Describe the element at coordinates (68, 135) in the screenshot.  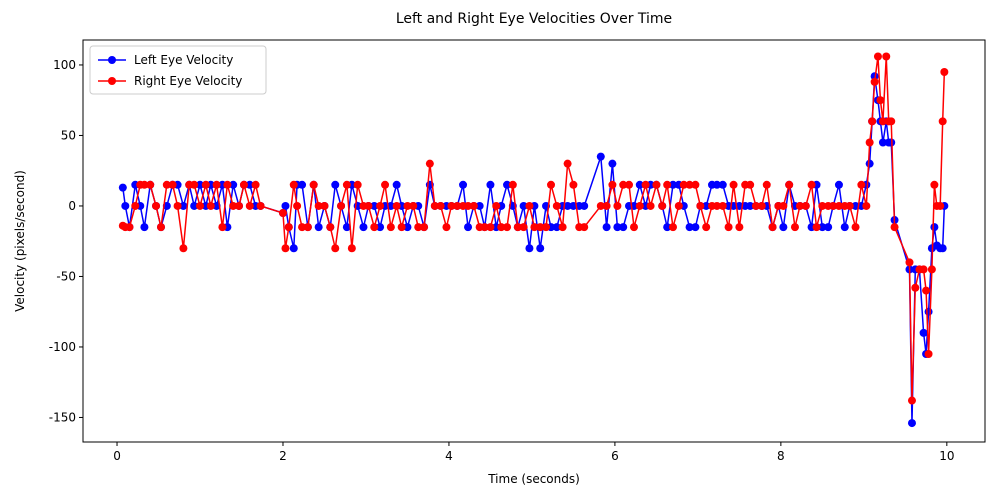
I see `y-tick-label: 50` at that location.